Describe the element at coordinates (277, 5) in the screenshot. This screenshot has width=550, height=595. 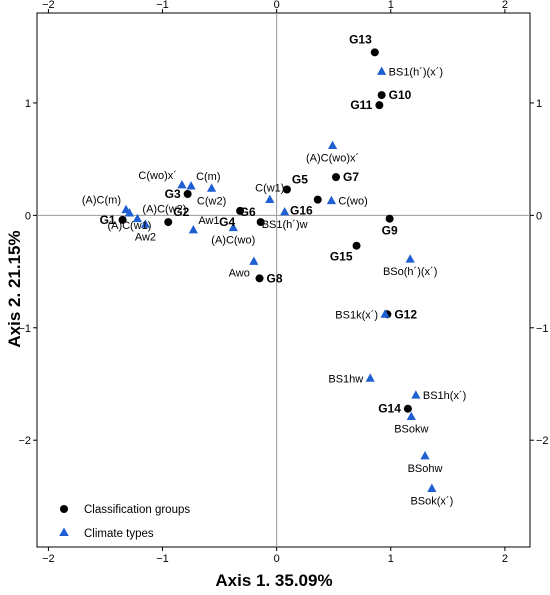
I see `x-tick-label-top: 0` at that location.